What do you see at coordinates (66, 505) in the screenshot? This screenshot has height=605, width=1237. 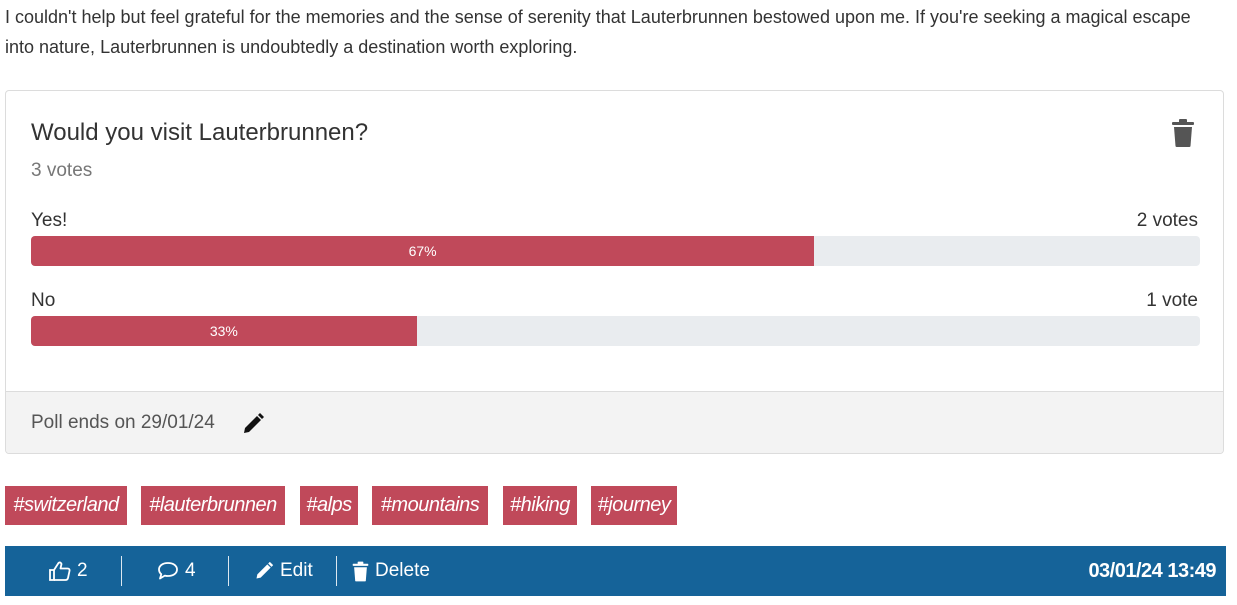 I see `tag-switzerland: #switzerland` at bounding box center [66, 505].